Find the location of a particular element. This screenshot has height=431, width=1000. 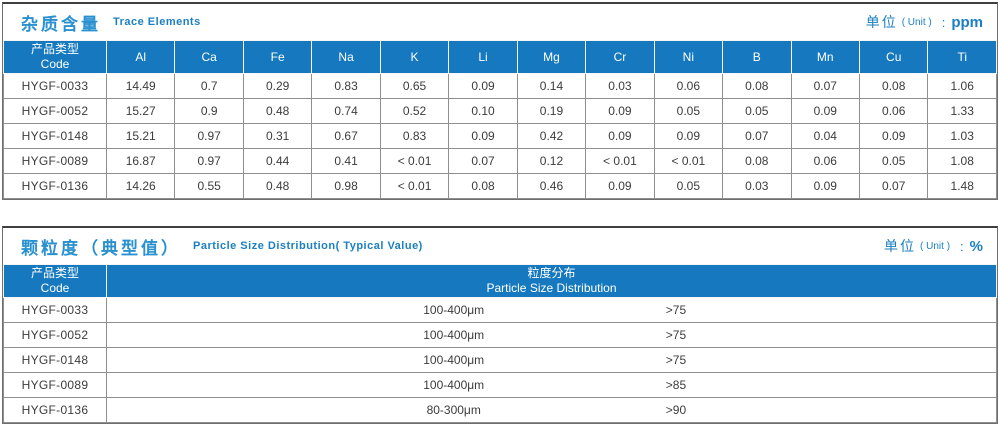

table-row: HYGF-0033 100-400μm >75 is located at coordinates (500, 310).